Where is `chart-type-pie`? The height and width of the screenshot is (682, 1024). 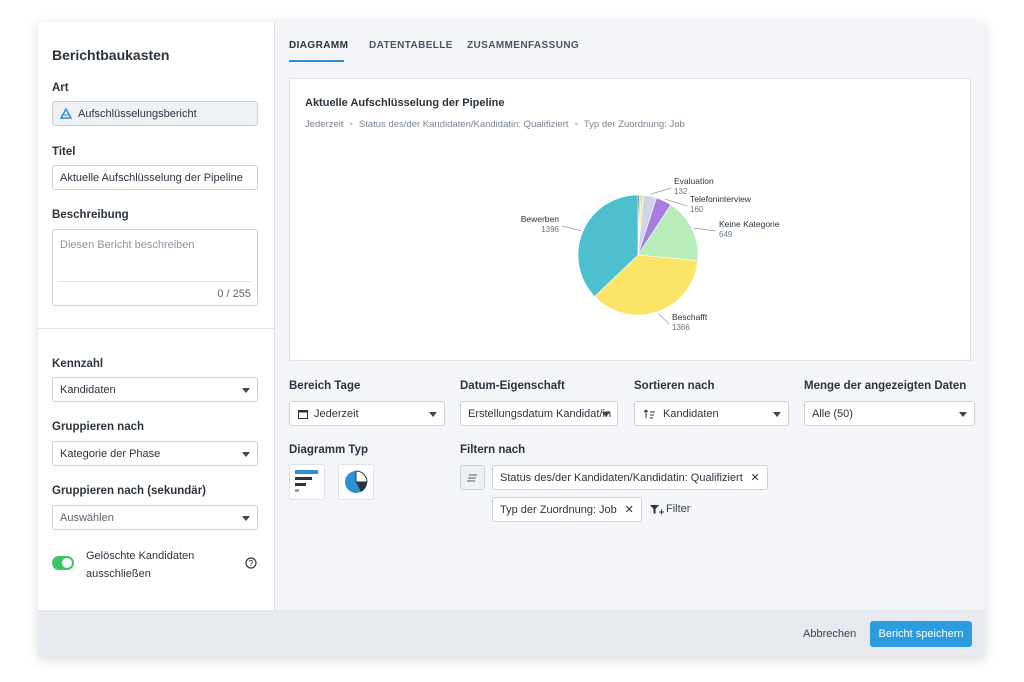
chart-type-pie is located at coordinates (356, 482).